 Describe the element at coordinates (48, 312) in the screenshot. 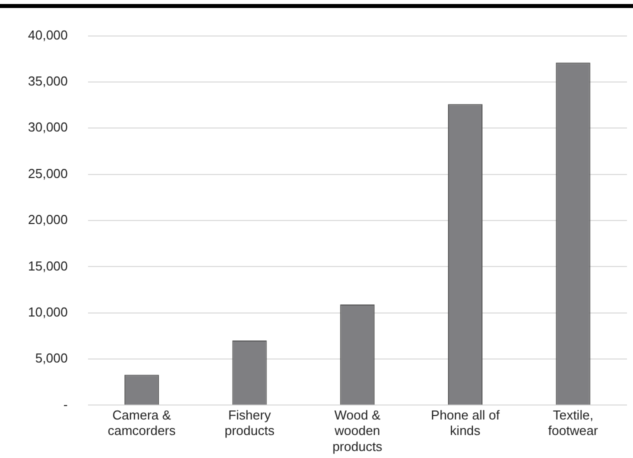

I see `y-tick-label: 10,000` at that location.